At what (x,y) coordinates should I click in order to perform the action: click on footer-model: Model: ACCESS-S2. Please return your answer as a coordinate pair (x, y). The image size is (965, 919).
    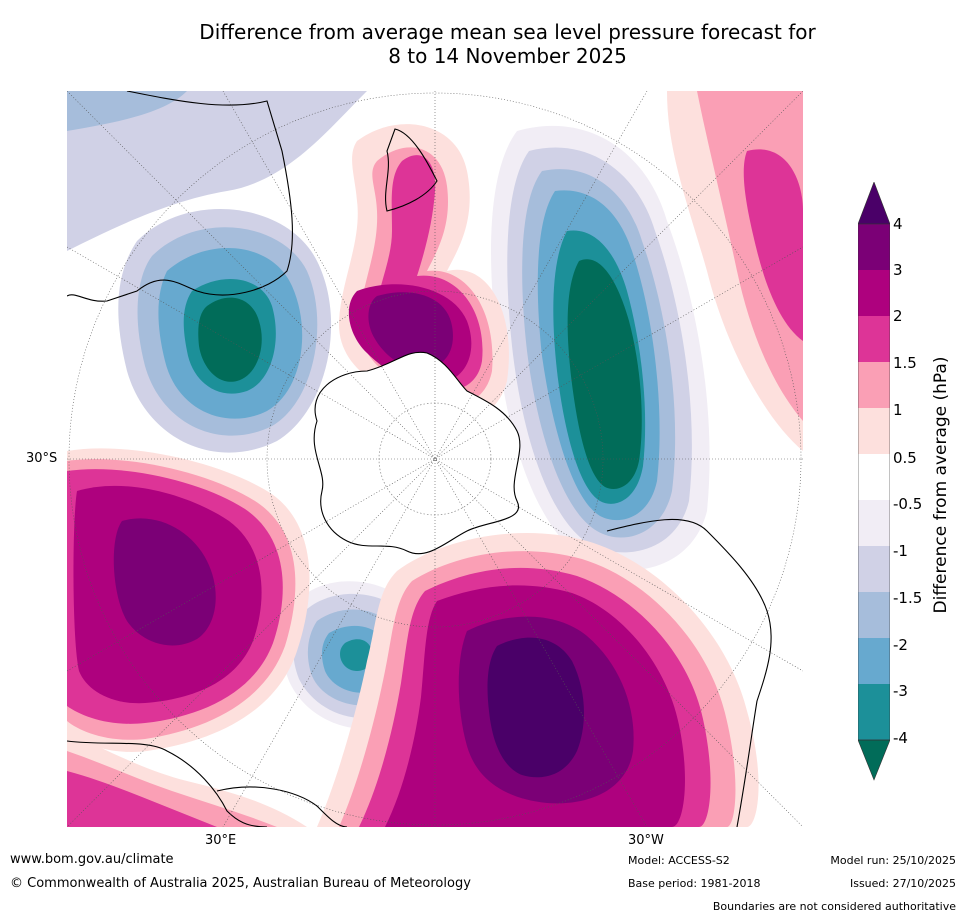
    Looking at the image, I should click on (679, 860).